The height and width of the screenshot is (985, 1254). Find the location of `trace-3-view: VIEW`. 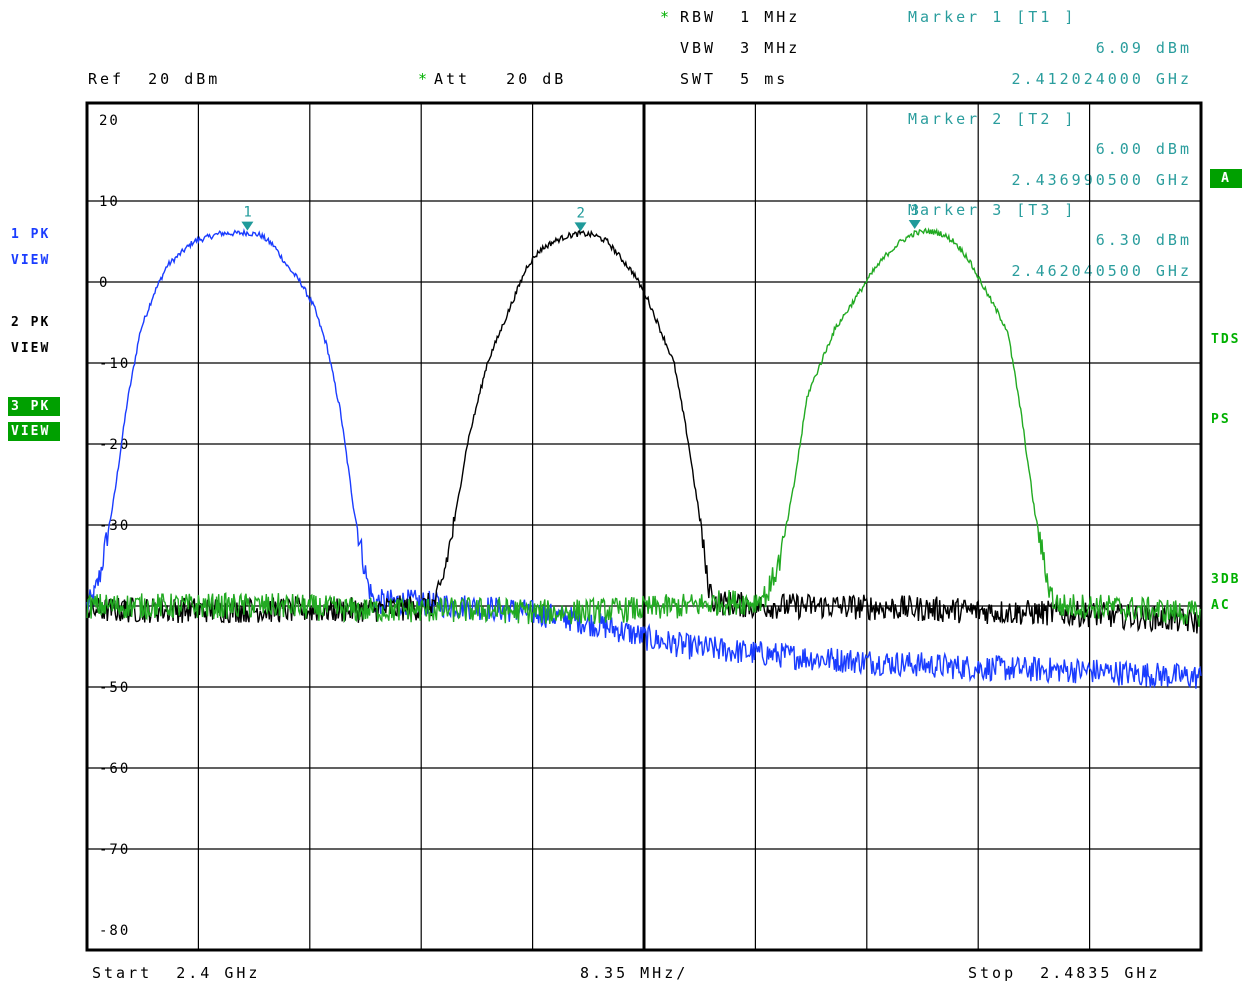

trace-3-view: VIEW is located at coordinates (34, 431).